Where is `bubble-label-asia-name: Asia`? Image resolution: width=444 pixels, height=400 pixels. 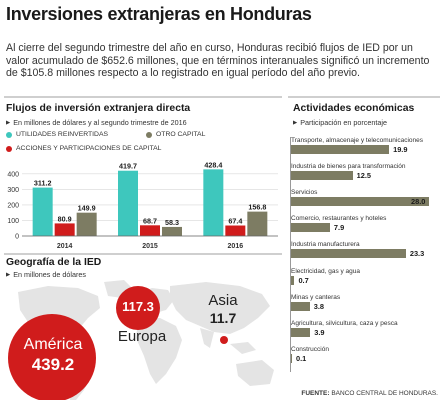
bubble-label-asia-name: Asia is located at coordinates (223, 300).